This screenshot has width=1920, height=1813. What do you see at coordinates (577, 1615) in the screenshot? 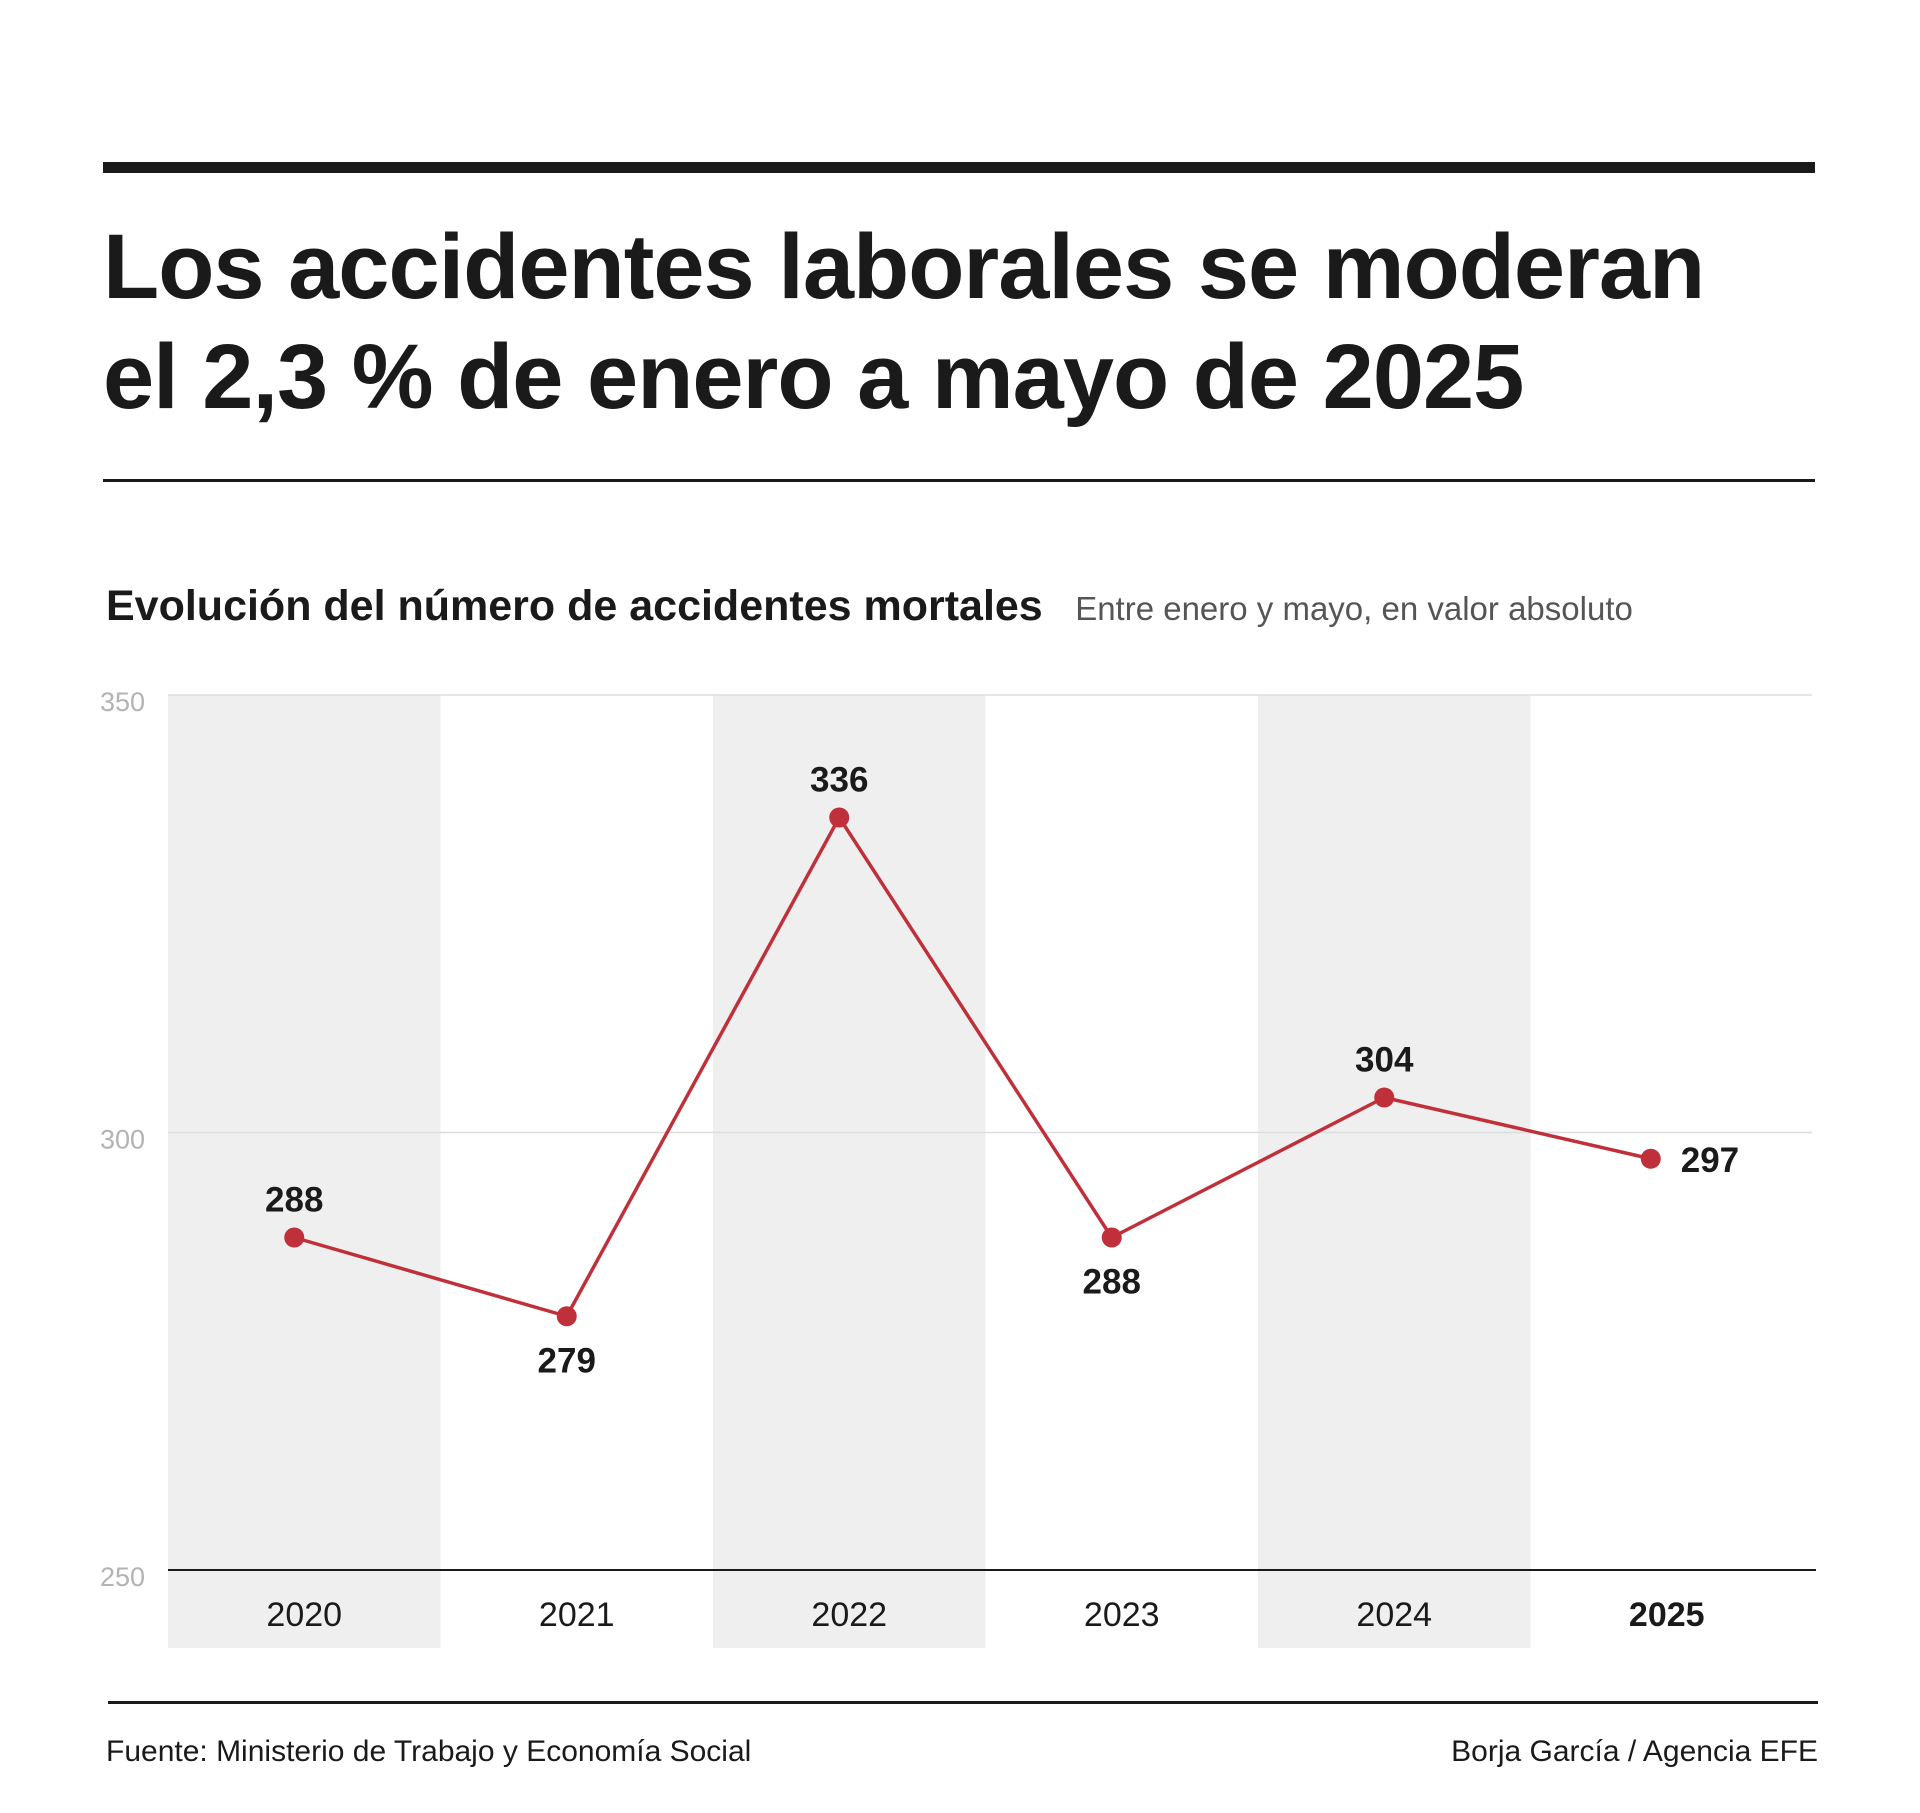
I see `x-tick-label-2021: 2021` at bounding box center [577, 1615].